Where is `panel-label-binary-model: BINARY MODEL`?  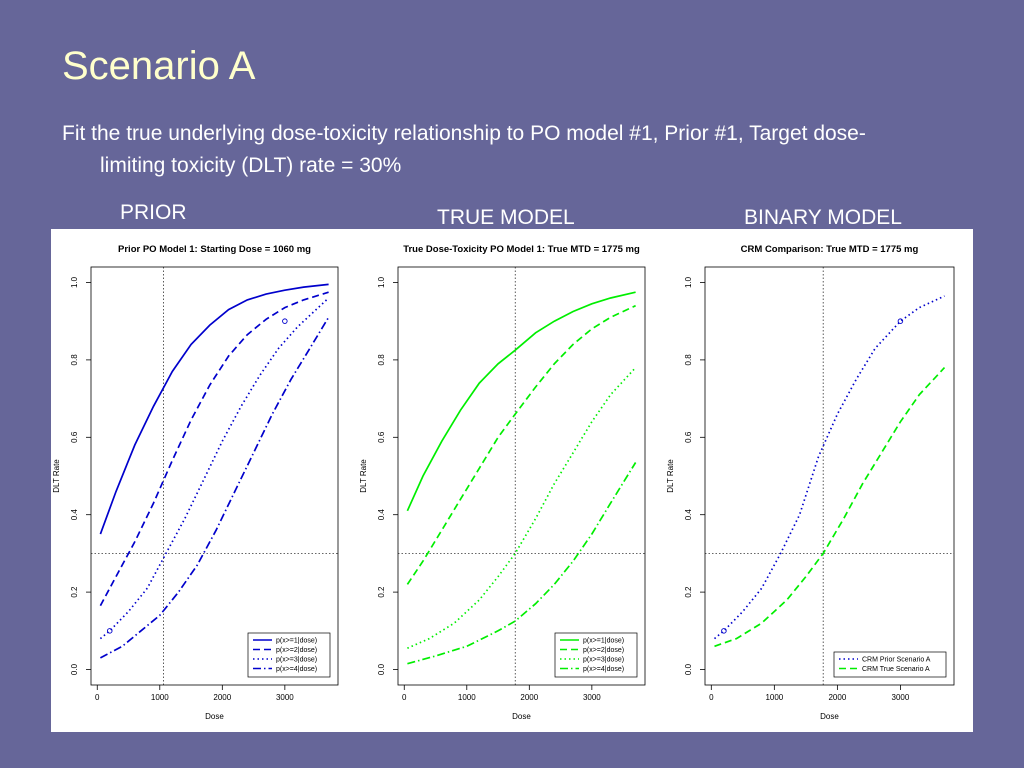 panel-label-binary-model: BINARY MODEL is located at coordinates (823, 217).